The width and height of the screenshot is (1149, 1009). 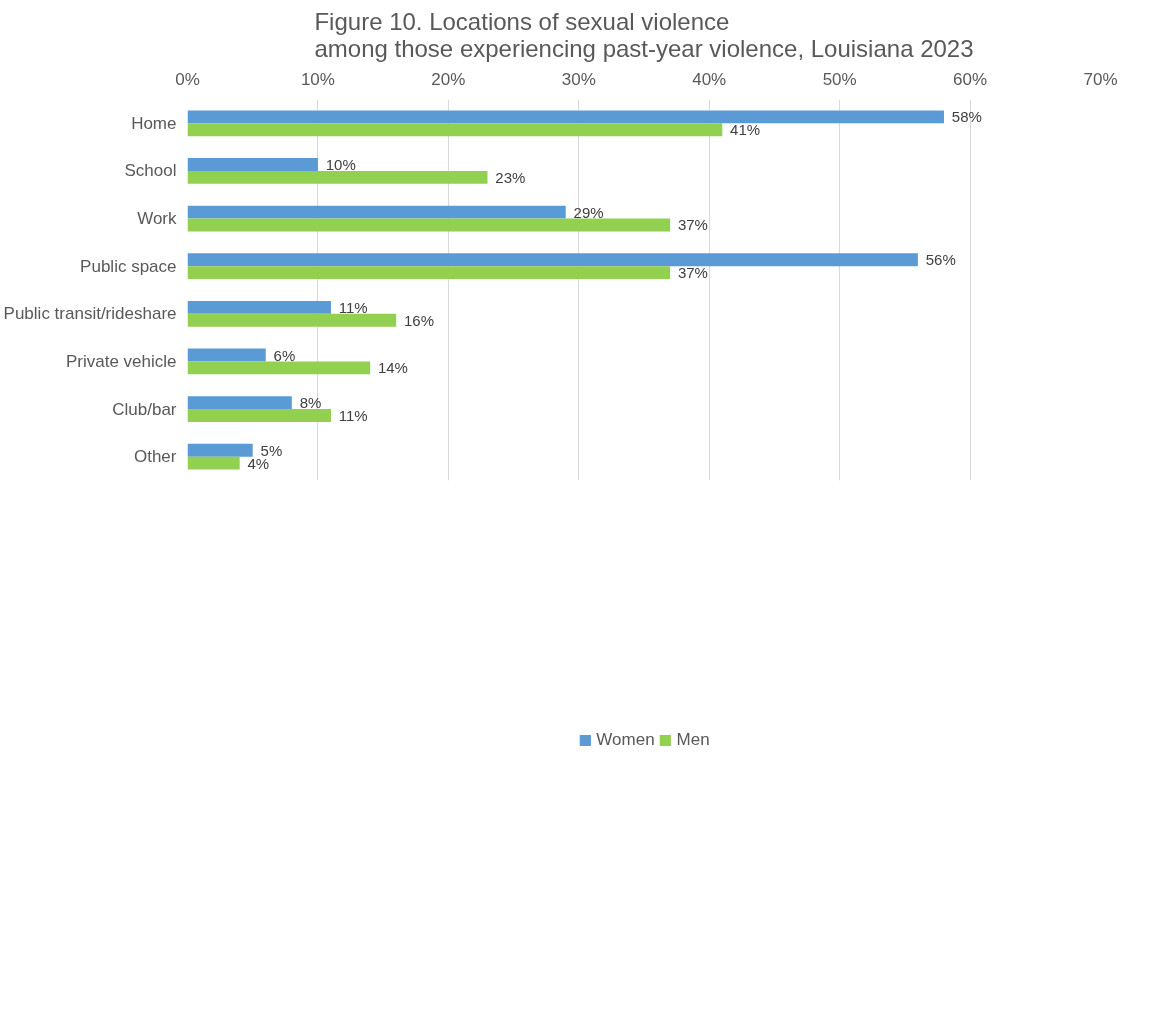 What do you see at coordinates (940, 260) in the screenshot?
I see `data-label: 56%` at bounding box center [940, 260].